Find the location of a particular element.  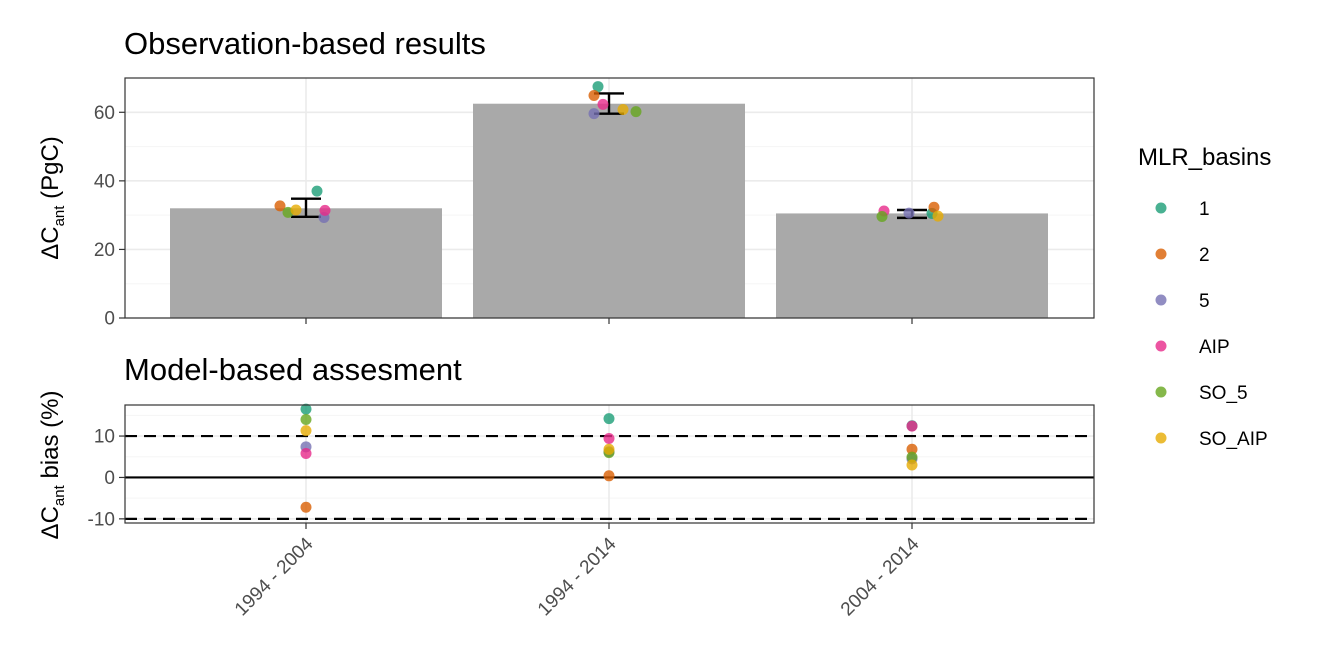

top-x-tick-marks is located at coordinates (609, 321).